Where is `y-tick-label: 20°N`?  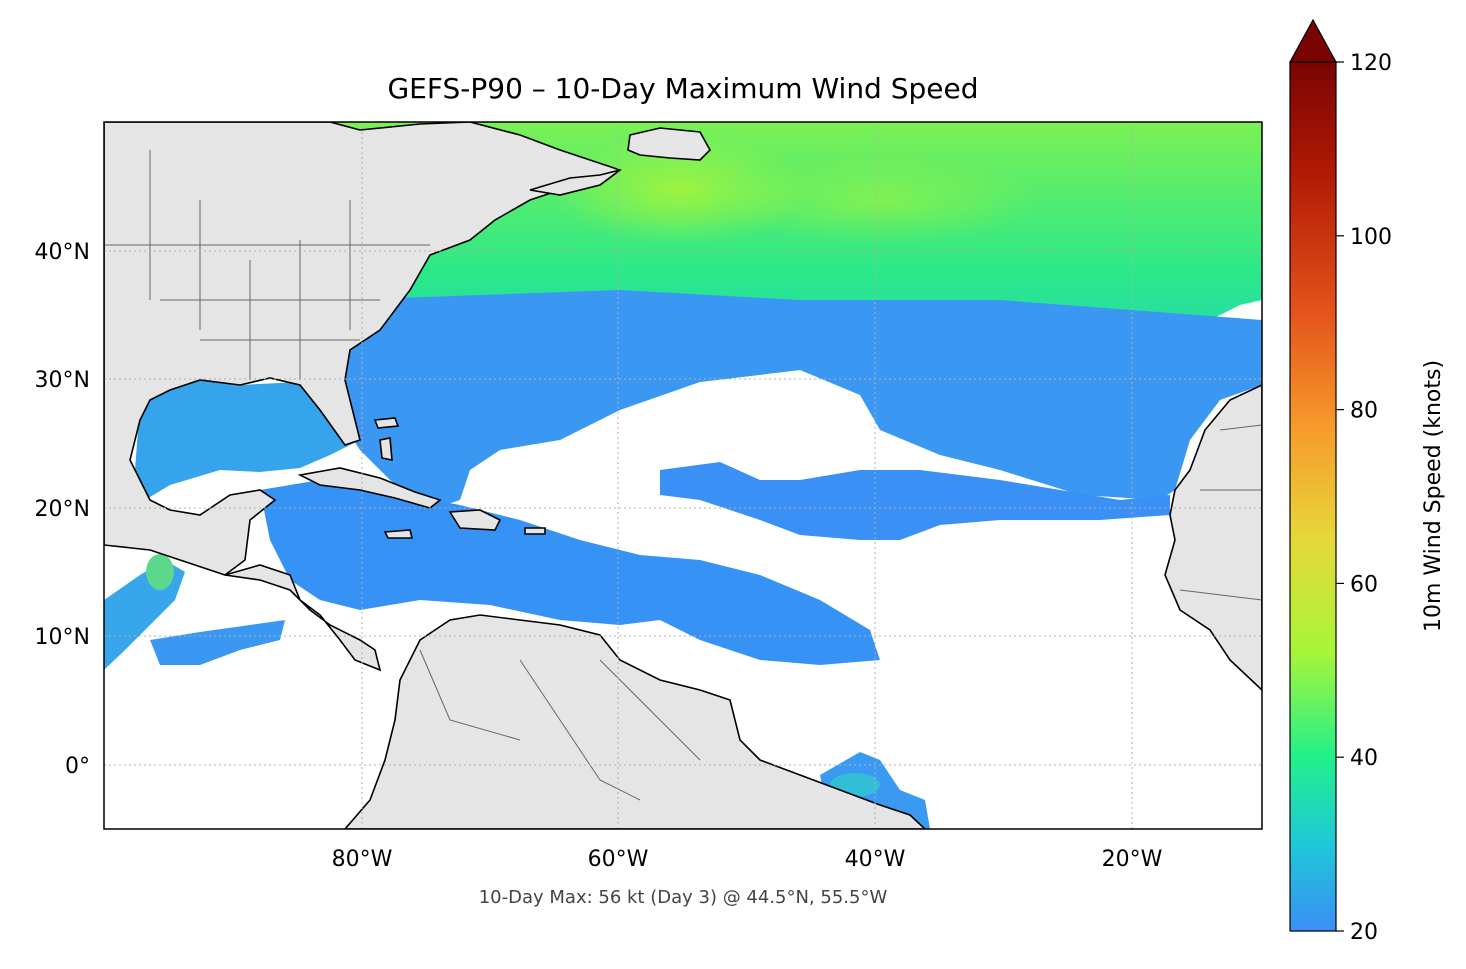 y-tick-label: 20°N is located at coordinates (62, 509).